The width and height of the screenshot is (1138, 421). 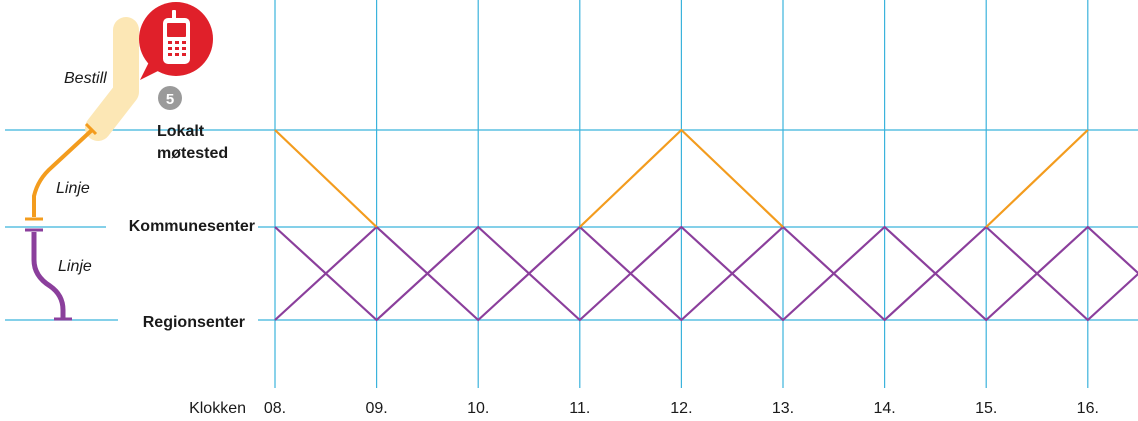 I want to click on kommunesenter-label-bg, so click(x=182, y=225).